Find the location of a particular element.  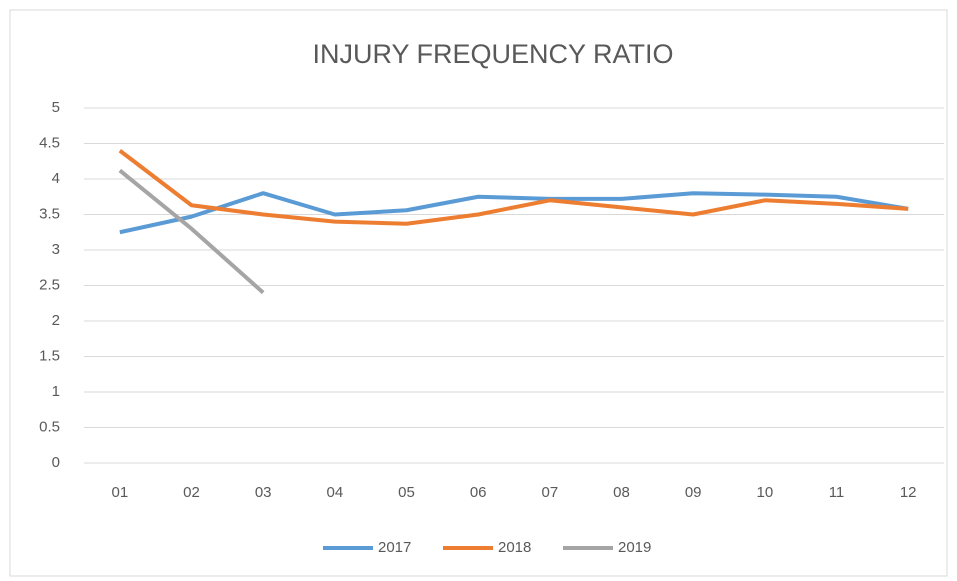

legend-label: 2019 is located at coordinates (634, 547).